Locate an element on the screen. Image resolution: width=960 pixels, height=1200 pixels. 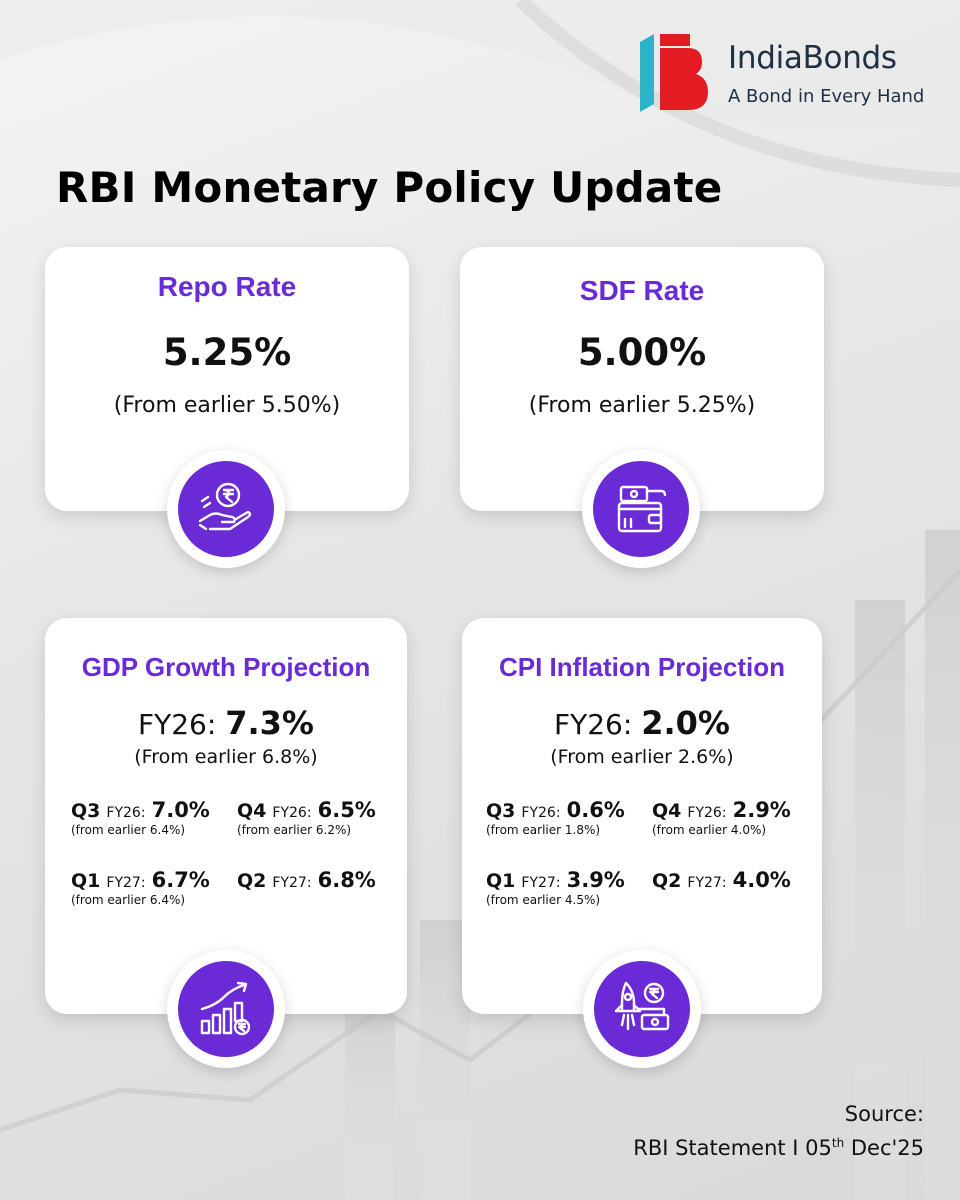
quarter-cell: Q1 FY27: 3.9% (from earlier 4.5%) is located at coordinates (555, 887).